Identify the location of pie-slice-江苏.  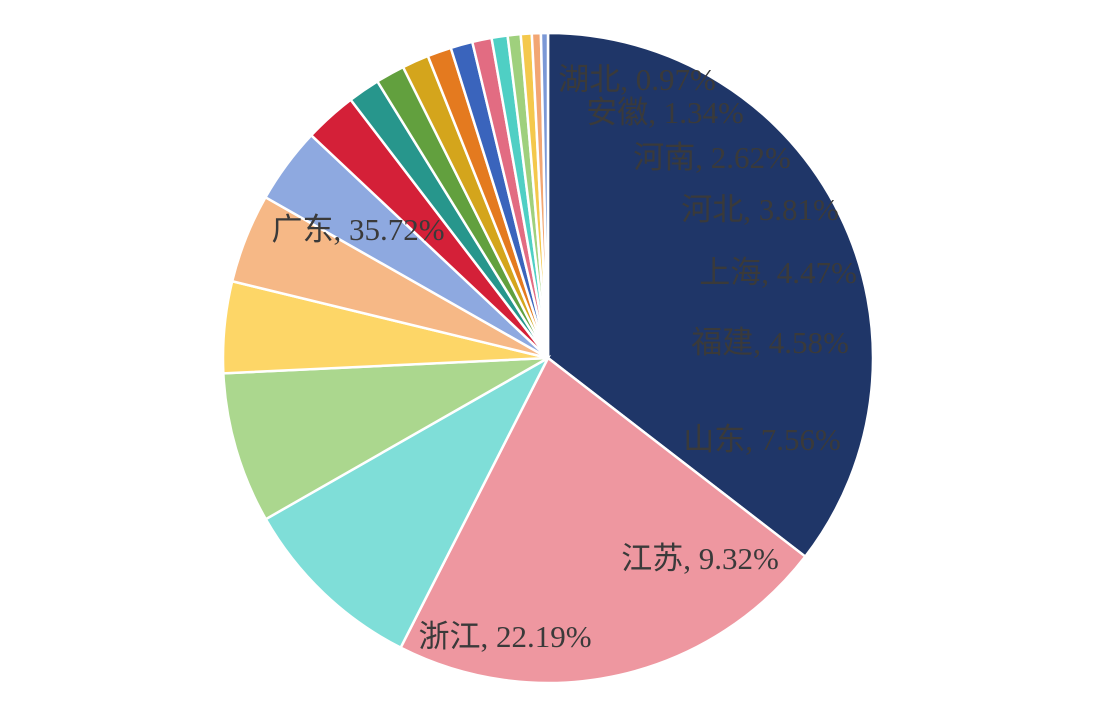
(408, 502).